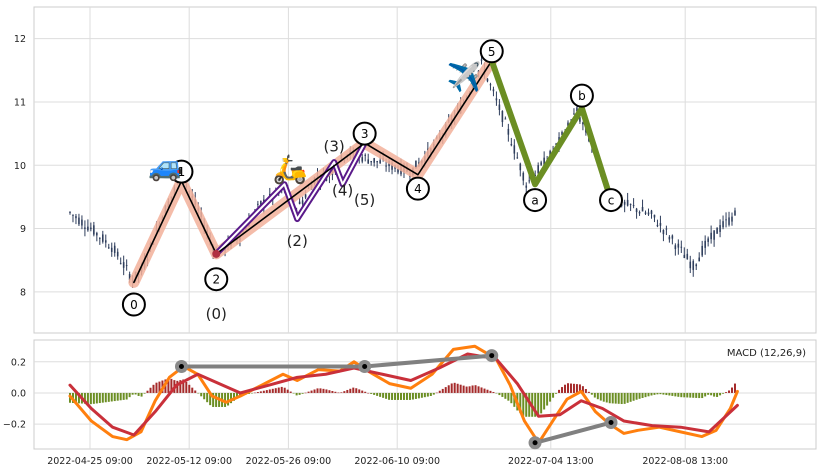 The width and height of the screenshot is (822, 471). I want to click on wave-label-a: a, so click(534, 201).